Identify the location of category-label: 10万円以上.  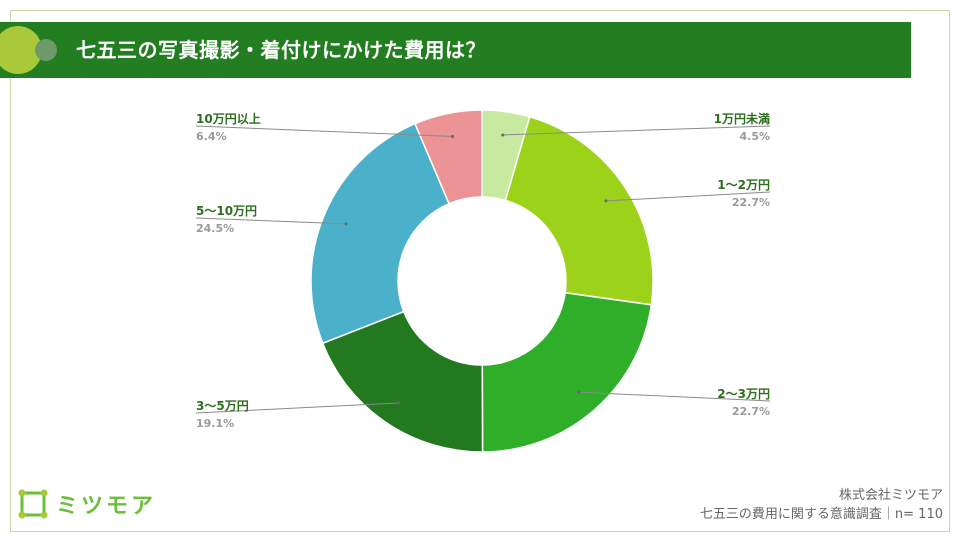
(228, 118).